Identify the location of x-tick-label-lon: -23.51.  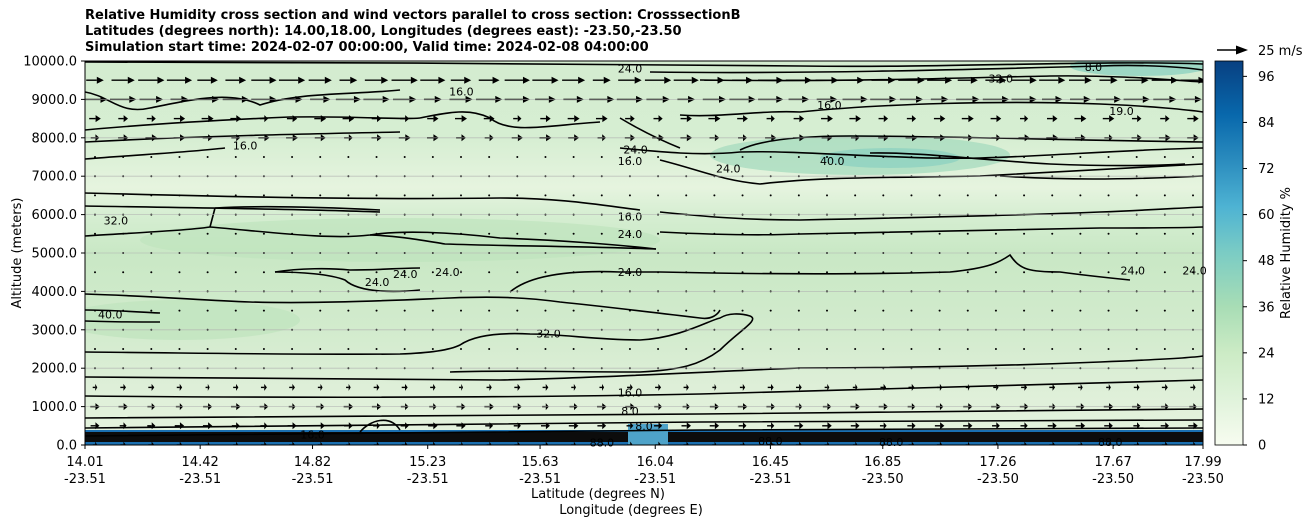
(428, 479).